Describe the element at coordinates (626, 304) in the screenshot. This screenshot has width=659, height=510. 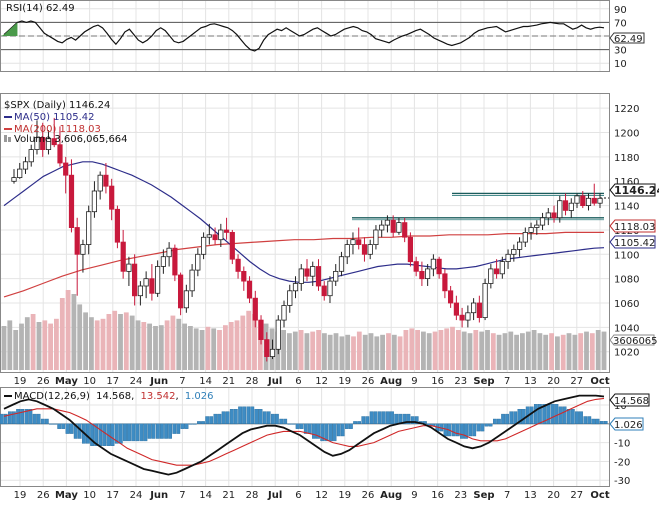
I see `price-tick-label: 1060` at that location.